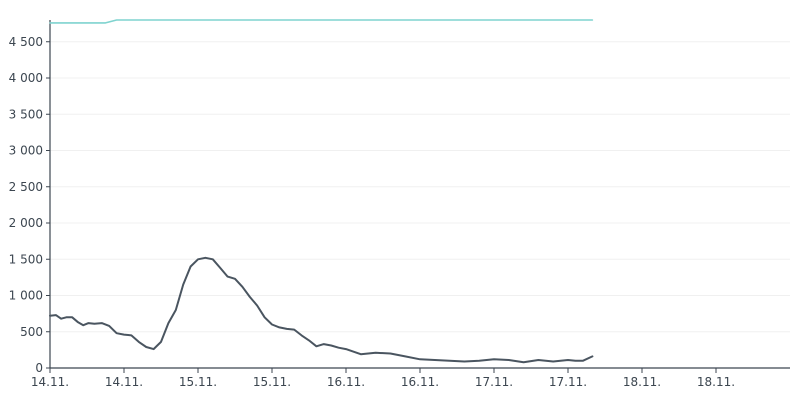 This screenshot has height=416, width=800. Describe the element at coordinates (26, 42) in the screenshot. I see `y-tick-label: 4 500` at that location.